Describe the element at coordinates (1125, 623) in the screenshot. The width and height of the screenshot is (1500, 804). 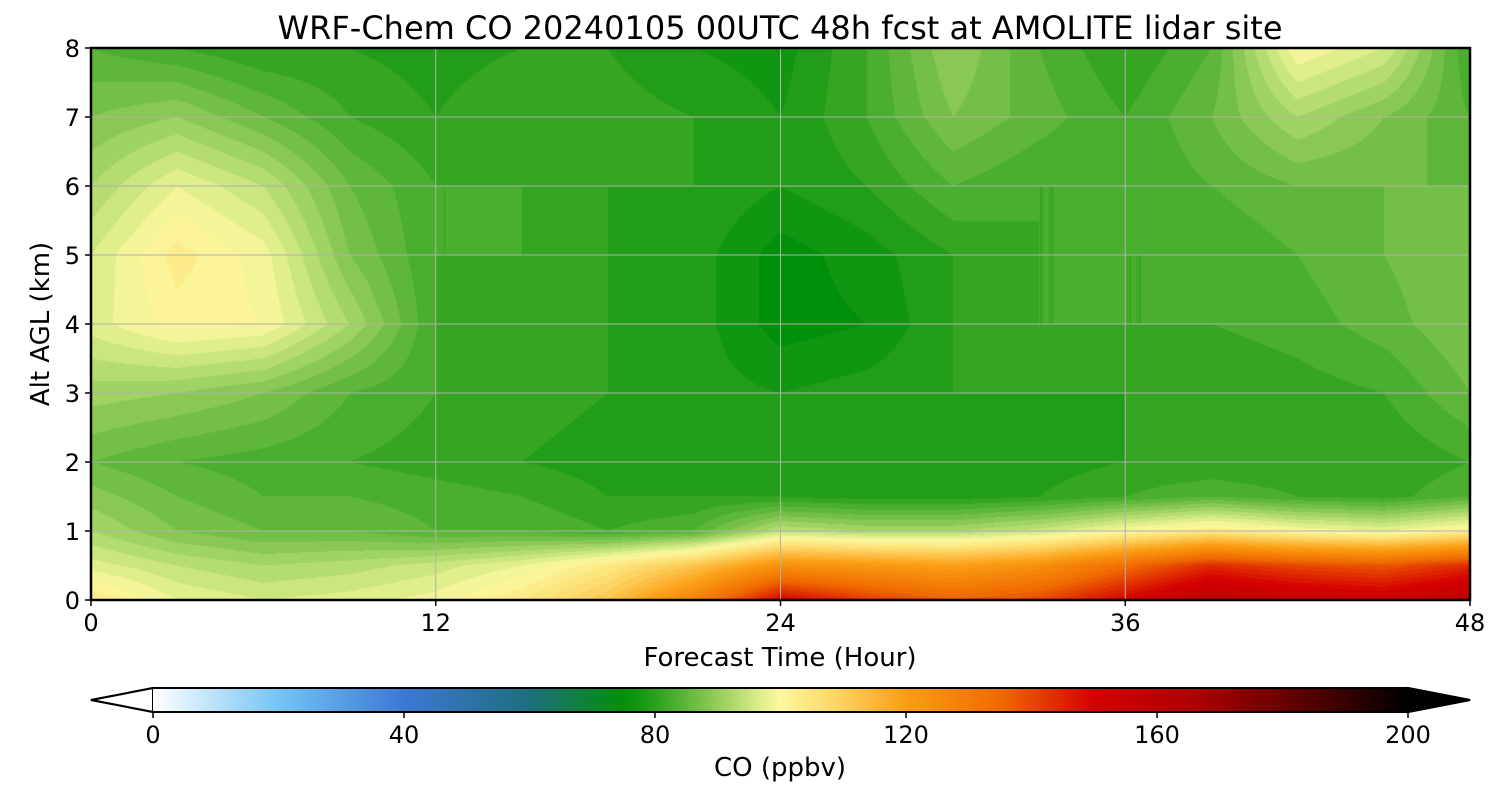
I see `x-tick-label: 36` at that location.